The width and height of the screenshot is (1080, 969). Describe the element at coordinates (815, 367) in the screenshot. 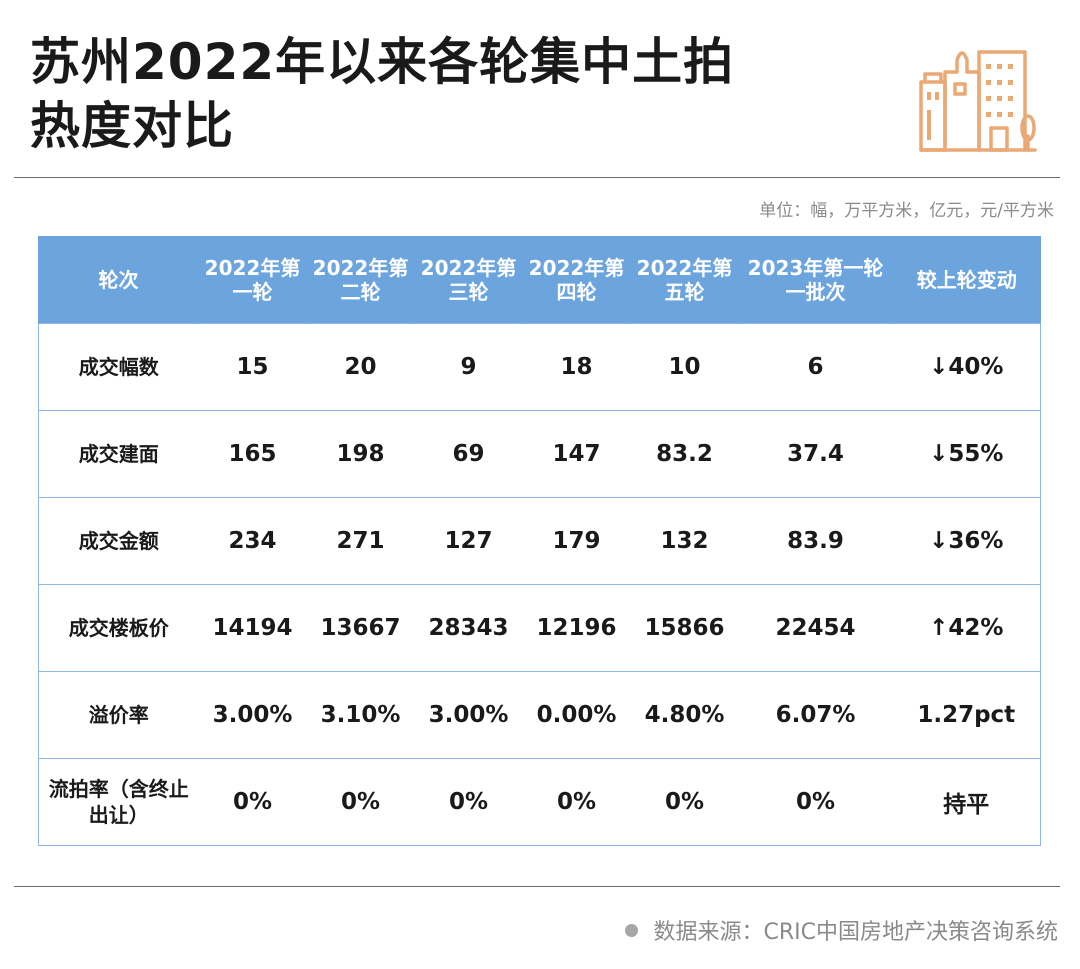

I see `table-cell: 6` at that location.